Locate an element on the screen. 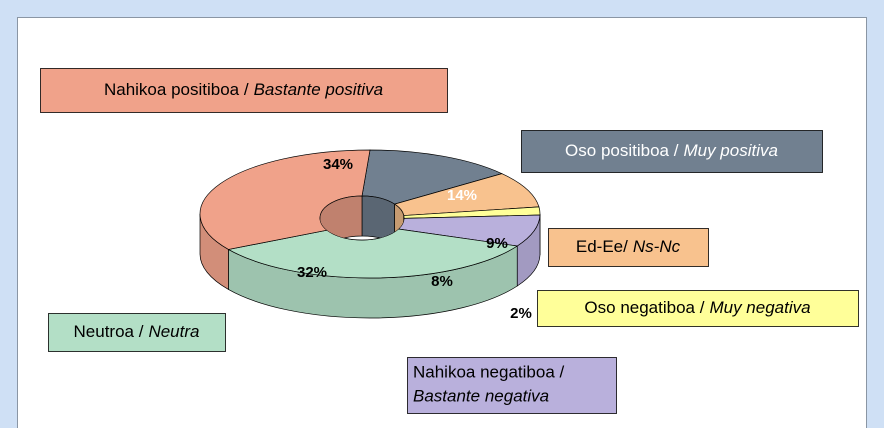 Image resolution: width=884 pixels, height=428 pixels. legend-label-eu: Ed-Ee/ is located at coordinates (602, 246).